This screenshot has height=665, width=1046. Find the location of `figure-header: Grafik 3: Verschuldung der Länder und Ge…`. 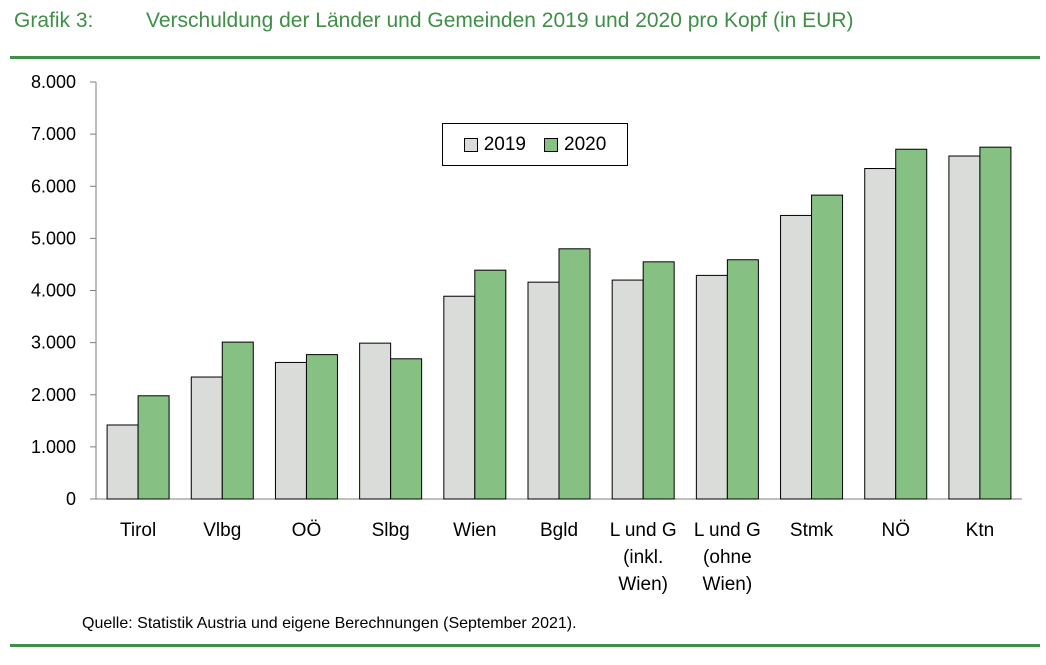

figure-header: Grafik 3: Verschuldung der Länder und Ge… is located at coordinates (523, 29).